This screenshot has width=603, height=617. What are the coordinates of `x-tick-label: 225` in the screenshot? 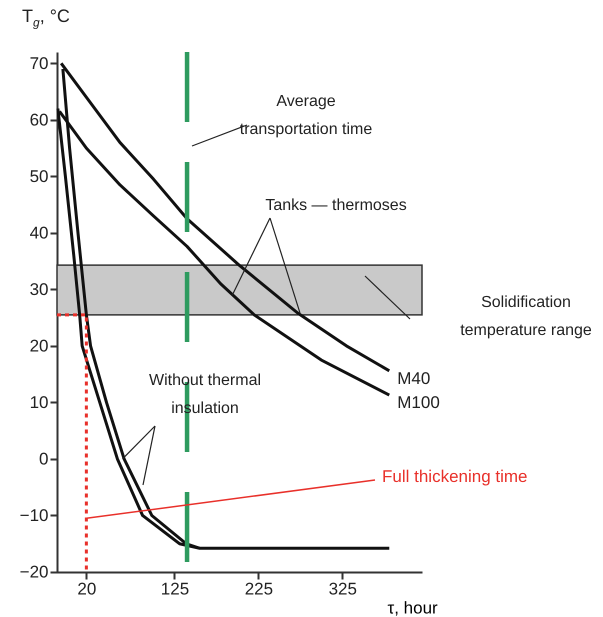 It's located at (259, 589).